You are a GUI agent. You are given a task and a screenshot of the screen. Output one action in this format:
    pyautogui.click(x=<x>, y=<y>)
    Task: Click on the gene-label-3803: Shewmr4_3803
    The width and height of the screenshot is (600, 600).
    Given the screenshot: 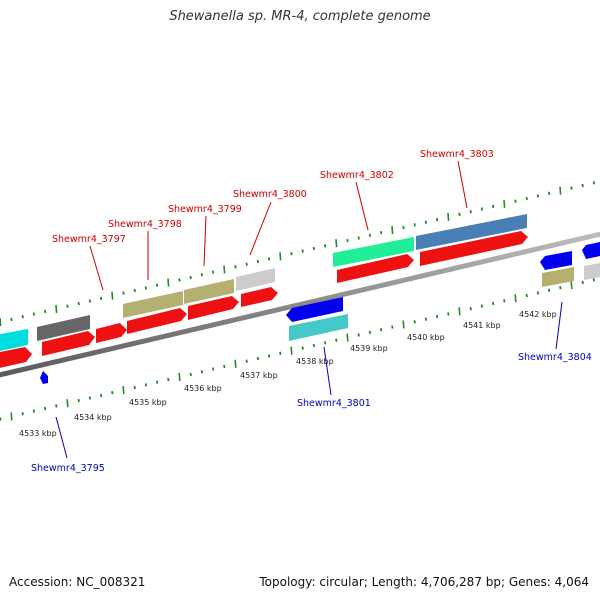 What is the action you would take?
    pyautogui.click(x=457, y=154)
    